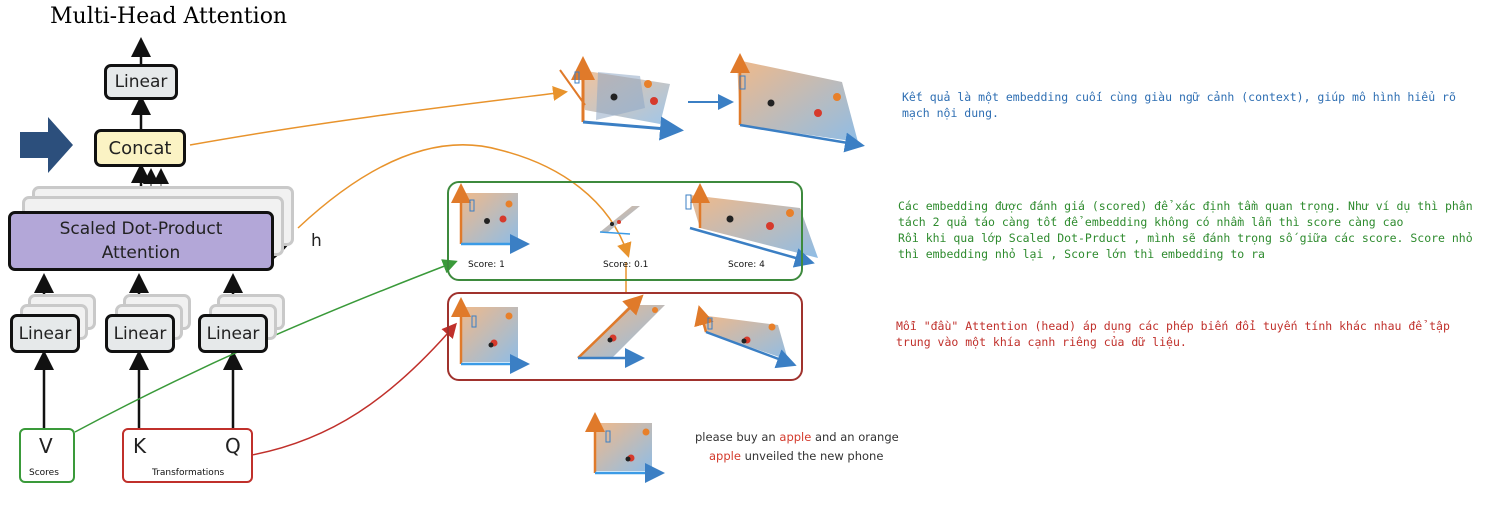  What do you see at coordinates (141, 253) in the screenshot?
I see `sdpa-label-line2: Attention` at bounding box center [141, 253].